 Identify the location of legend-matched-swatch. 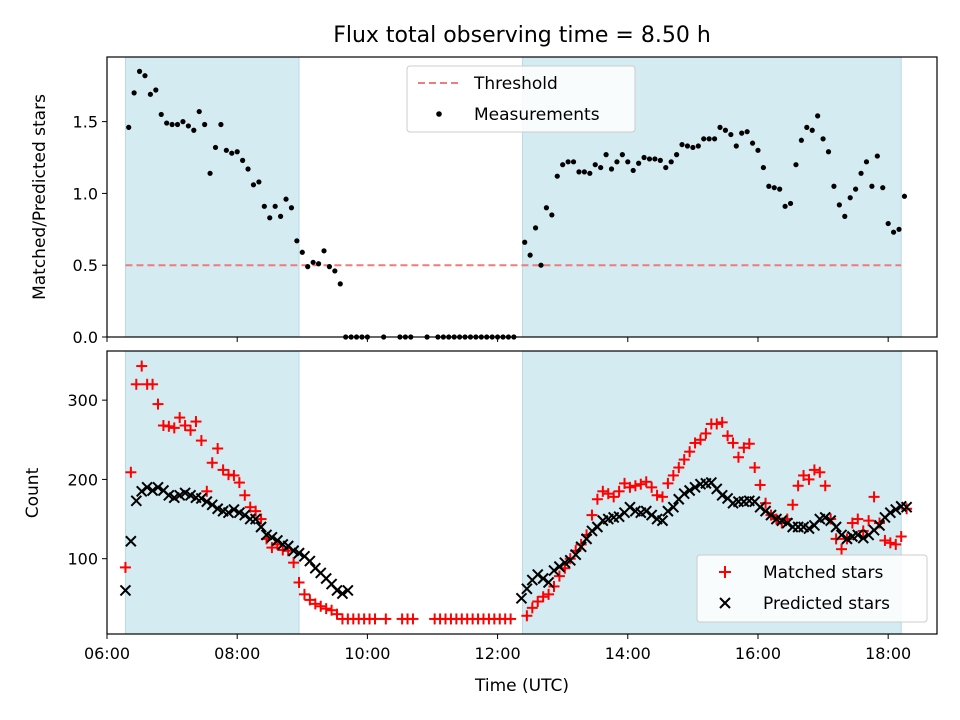
(725, 572).